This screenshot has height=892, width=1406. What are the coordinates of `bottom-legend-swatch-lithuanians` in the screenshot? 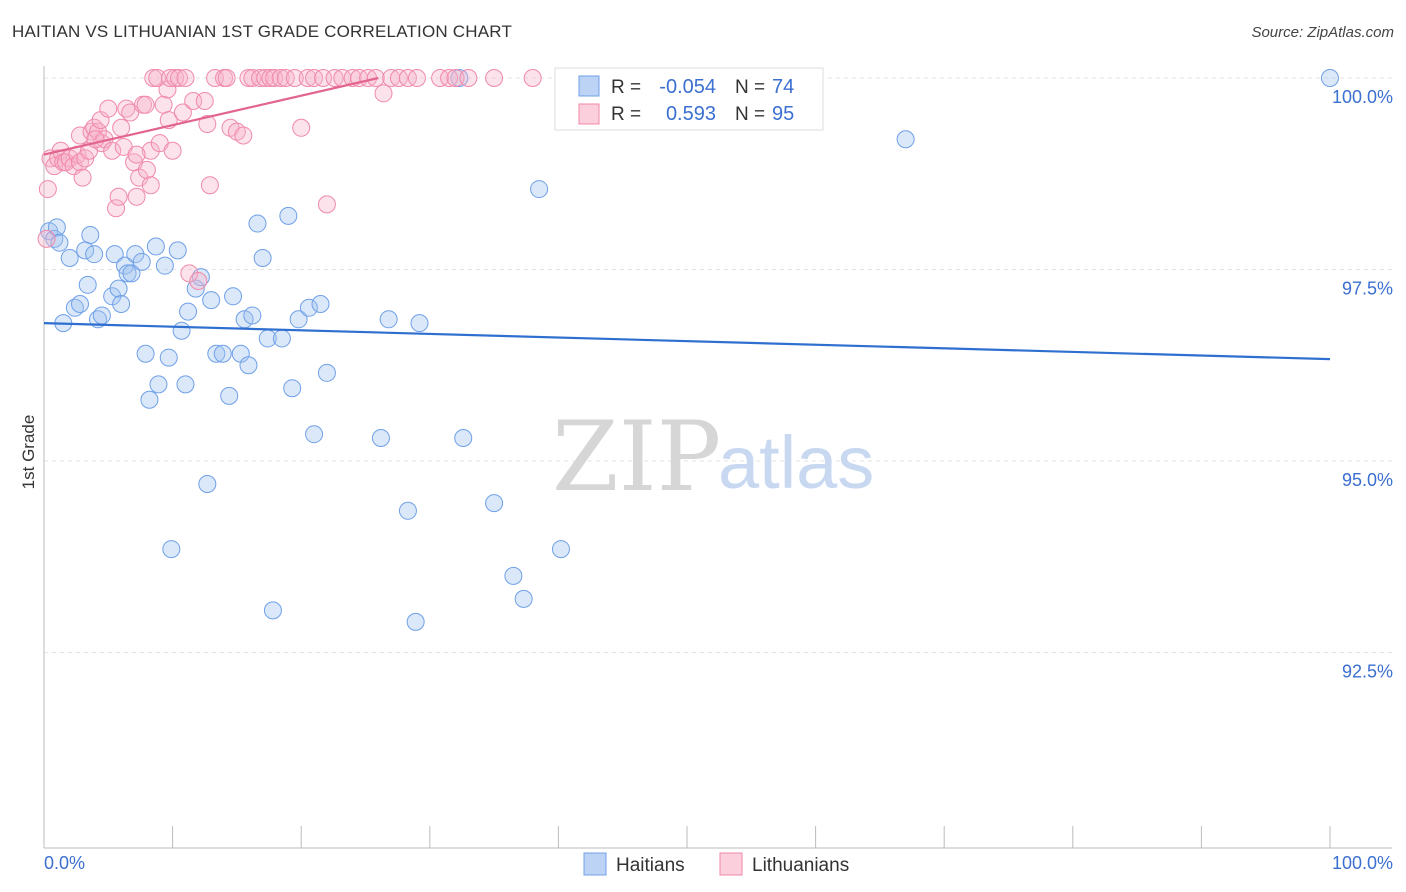 It's located at (731, 864).